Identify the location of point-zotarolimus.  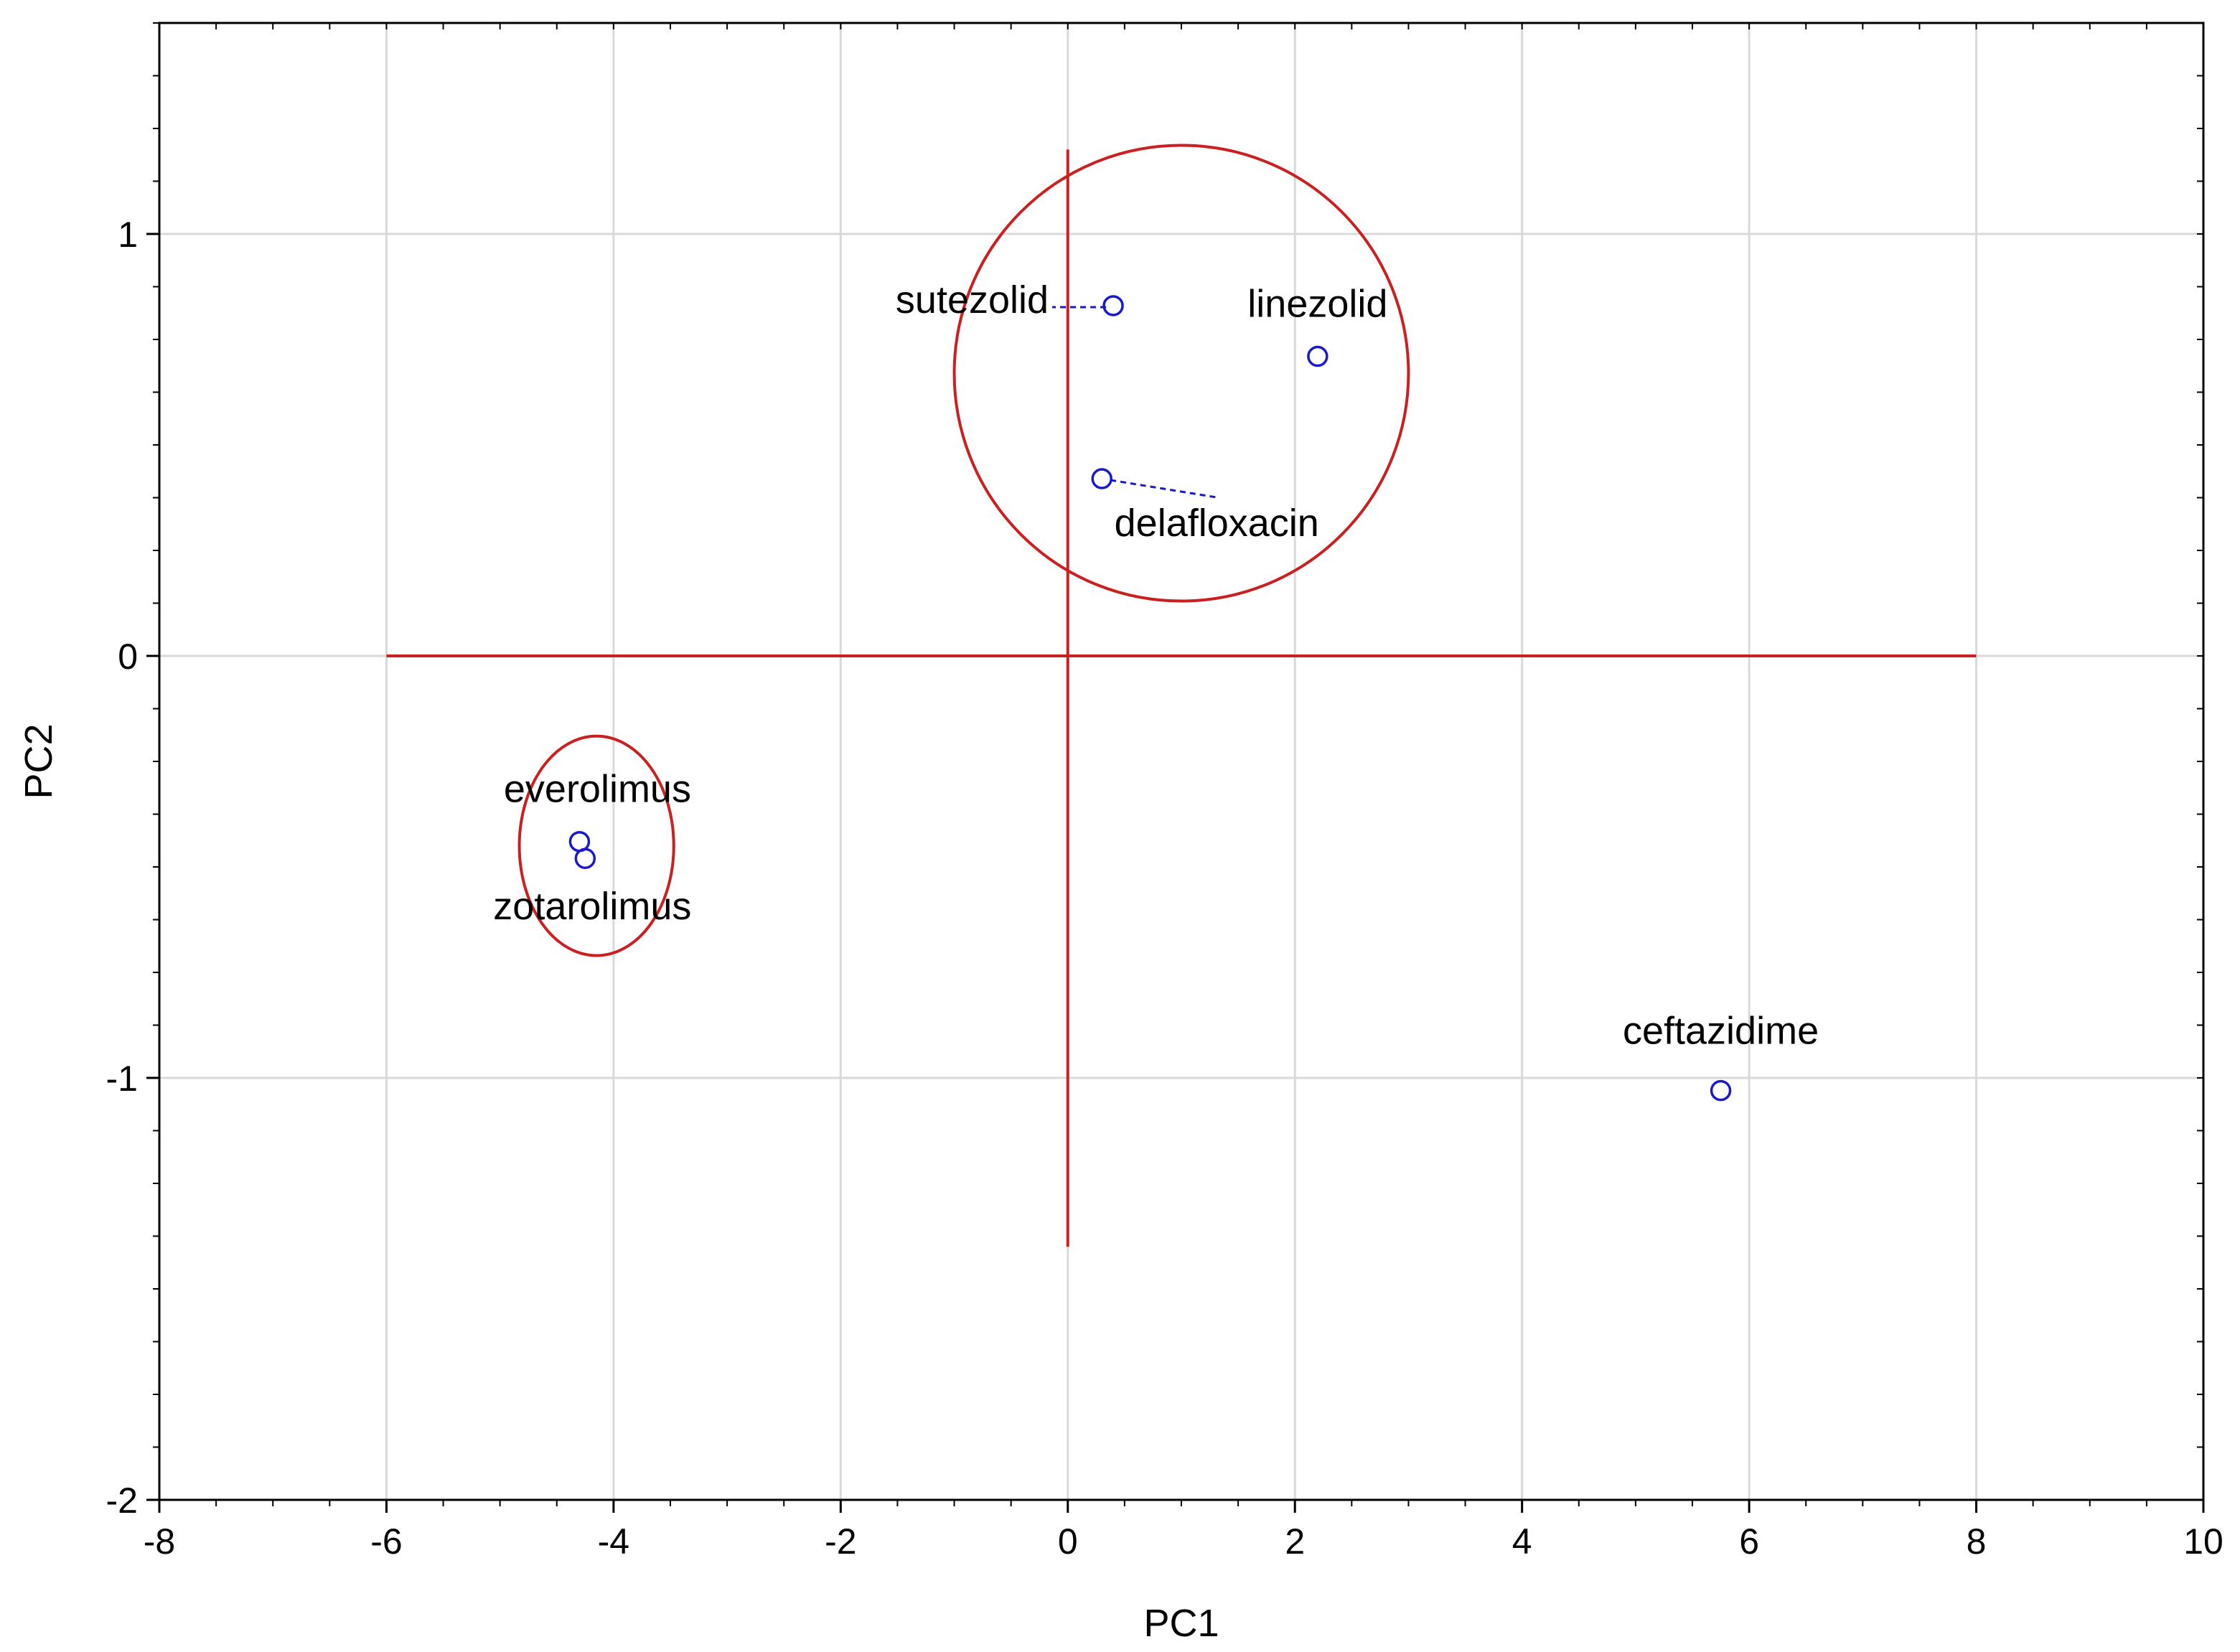
(585, 858).